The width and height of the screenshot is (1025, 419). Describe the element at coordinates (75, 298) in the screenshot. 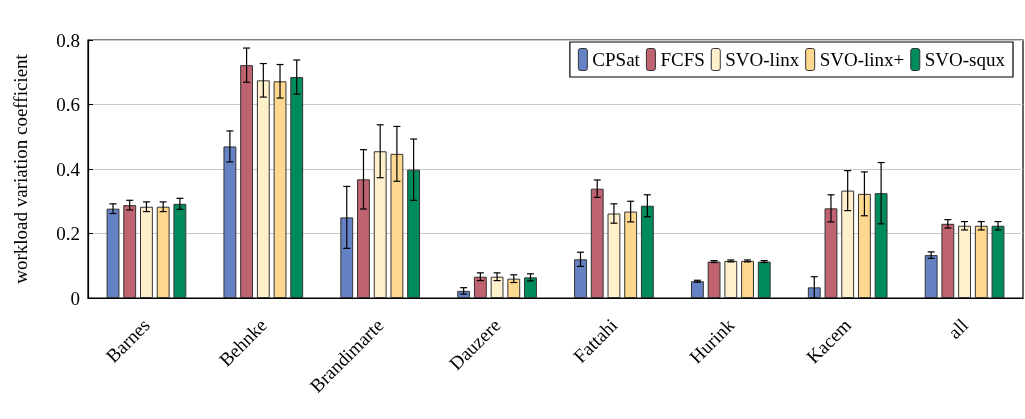

I see `y-tick-label: 0` at that location.